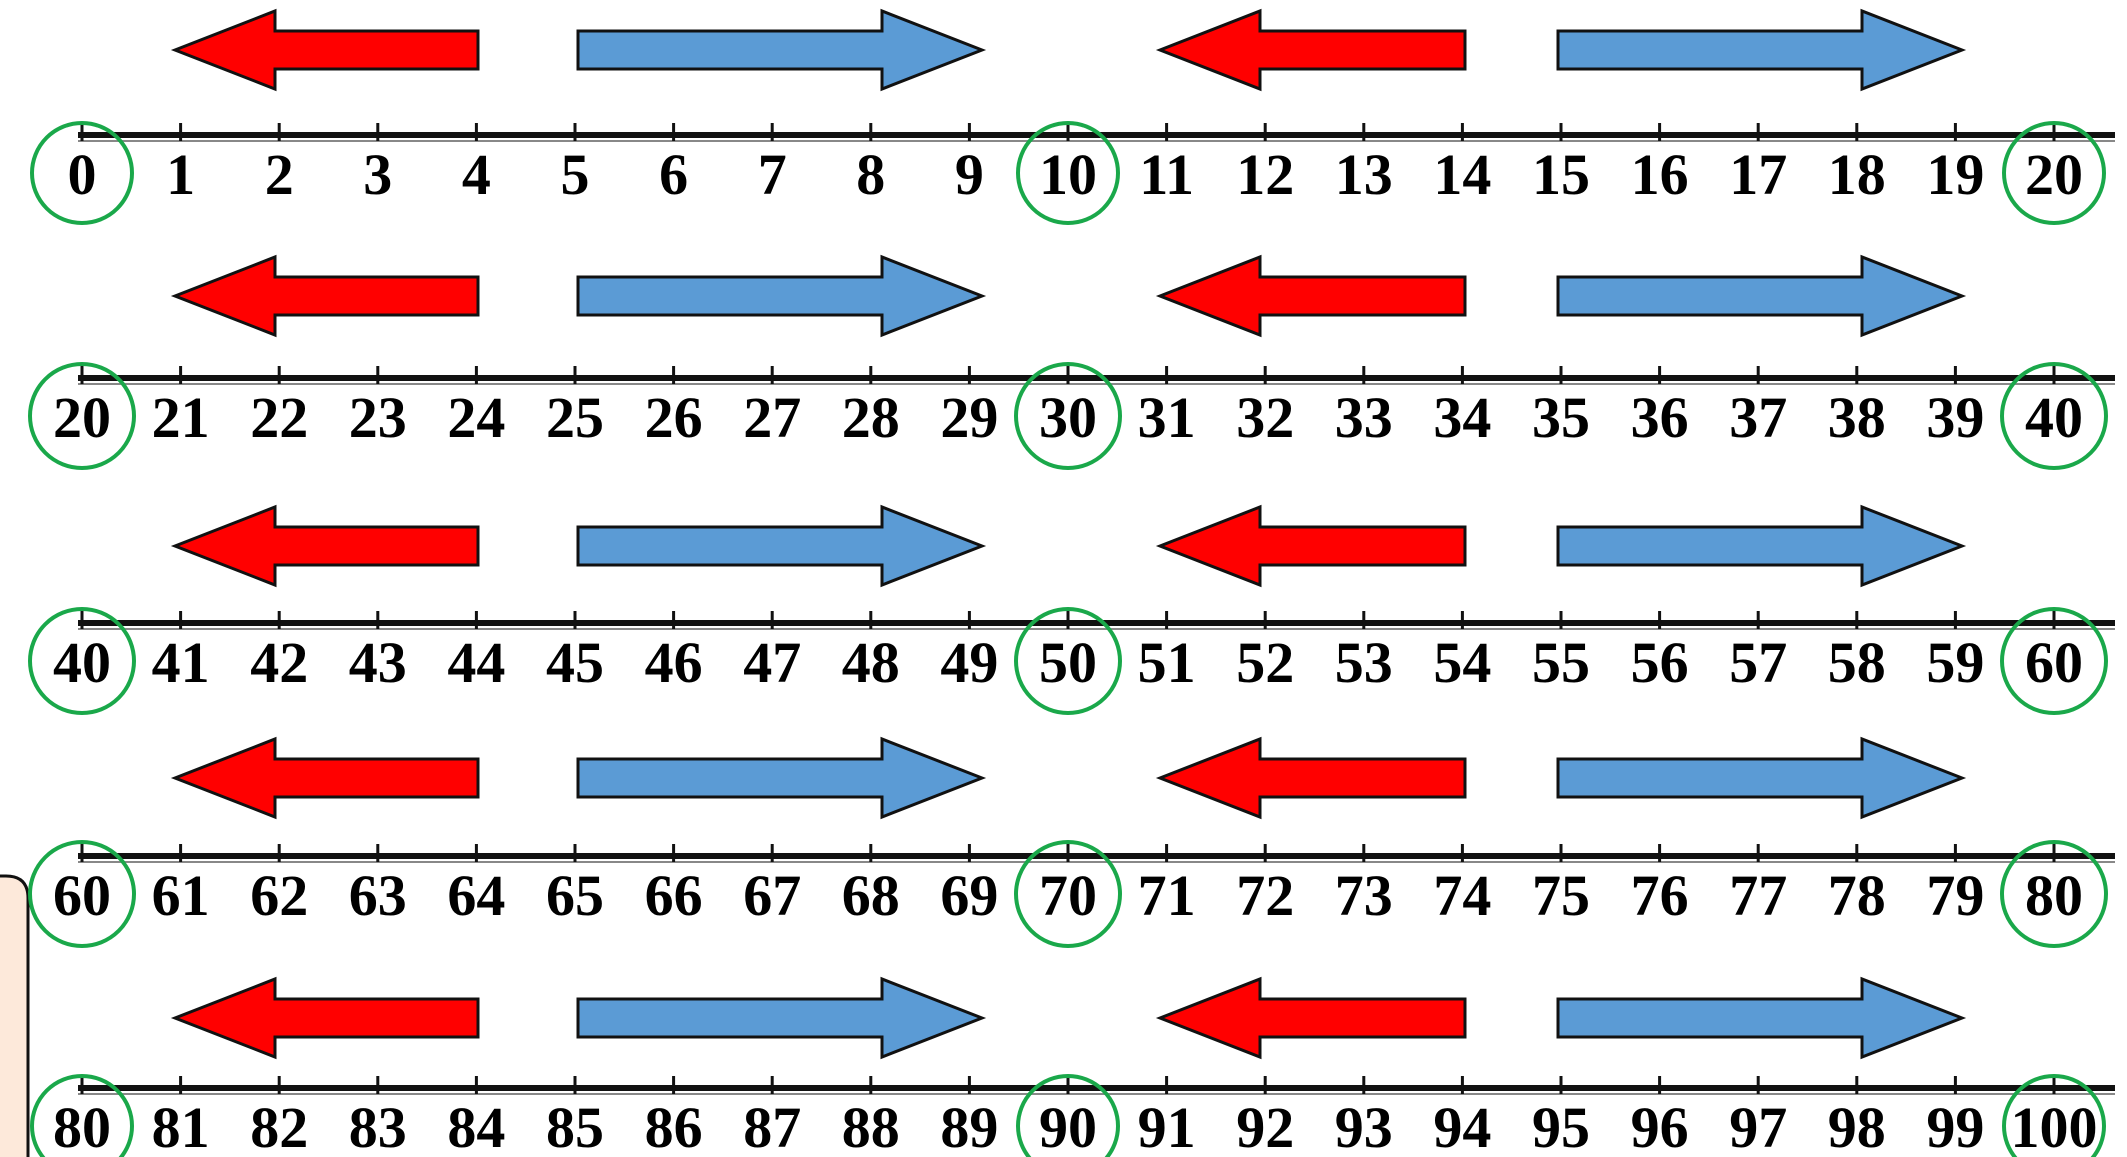  Describe the element at coordinates (1167, 417) in the screenshot. I see `tick-label: 31` at that location.